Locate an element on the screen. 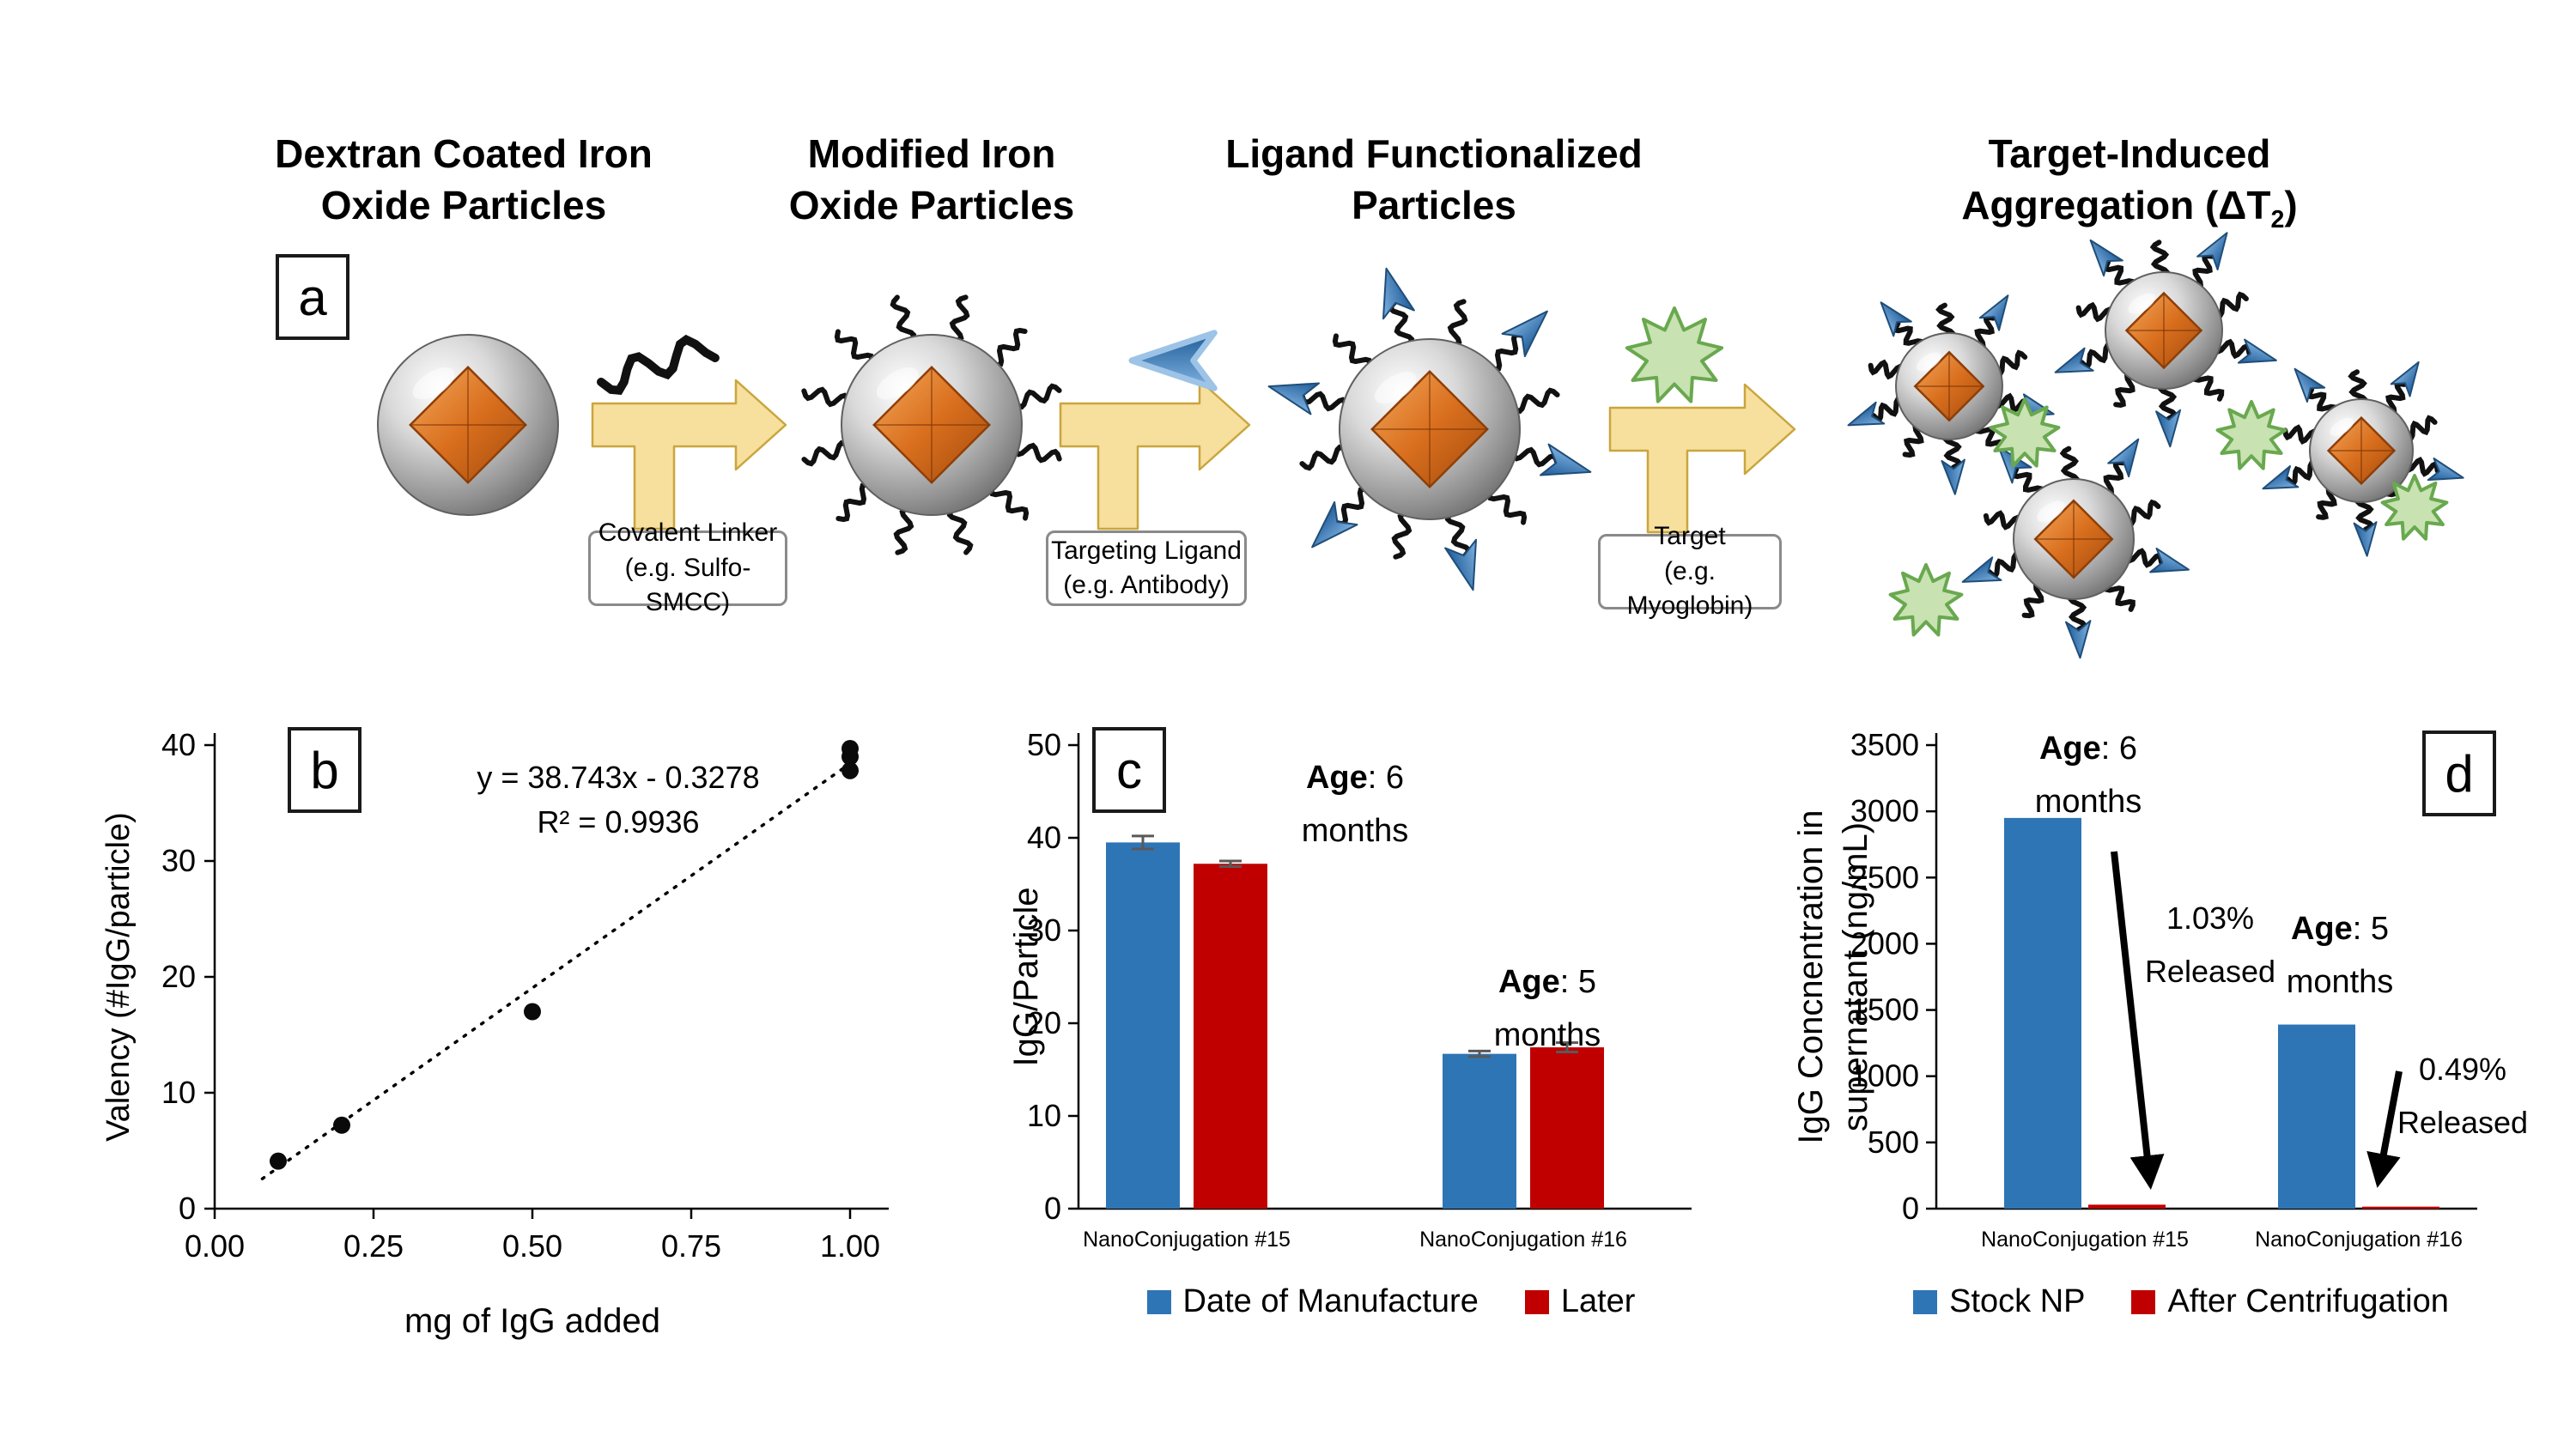 This screenshot has width=2576, height=1449. x-tick-label: 1.00 is located at coordinates (850, 1246).